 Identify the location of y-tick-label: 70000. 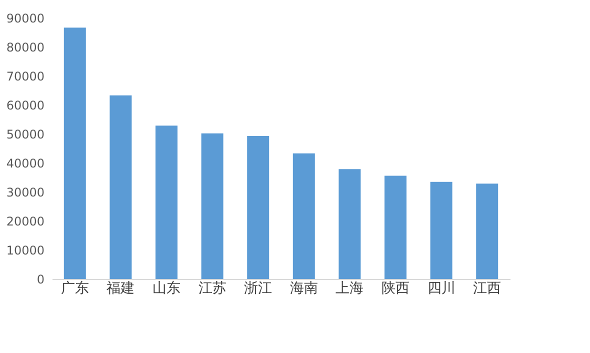
(25, 77).